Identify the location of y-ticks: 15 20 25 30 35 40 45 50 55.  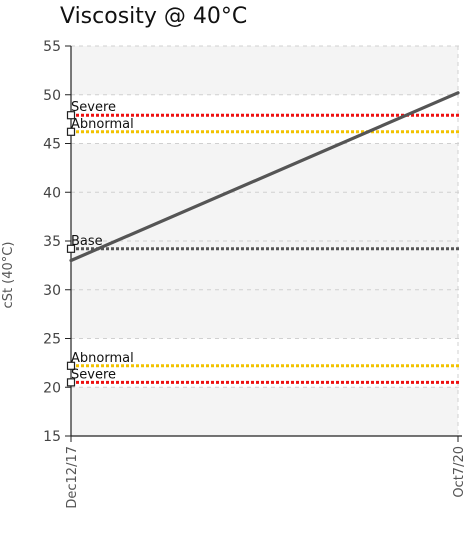
(57, 242).